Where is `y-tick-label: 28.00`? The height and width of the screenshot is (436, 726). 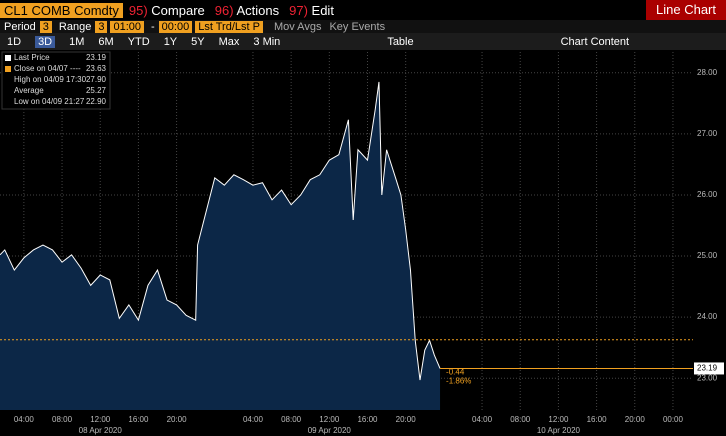
y-tick-label: 28.00 is located at coordinates (707, 72).